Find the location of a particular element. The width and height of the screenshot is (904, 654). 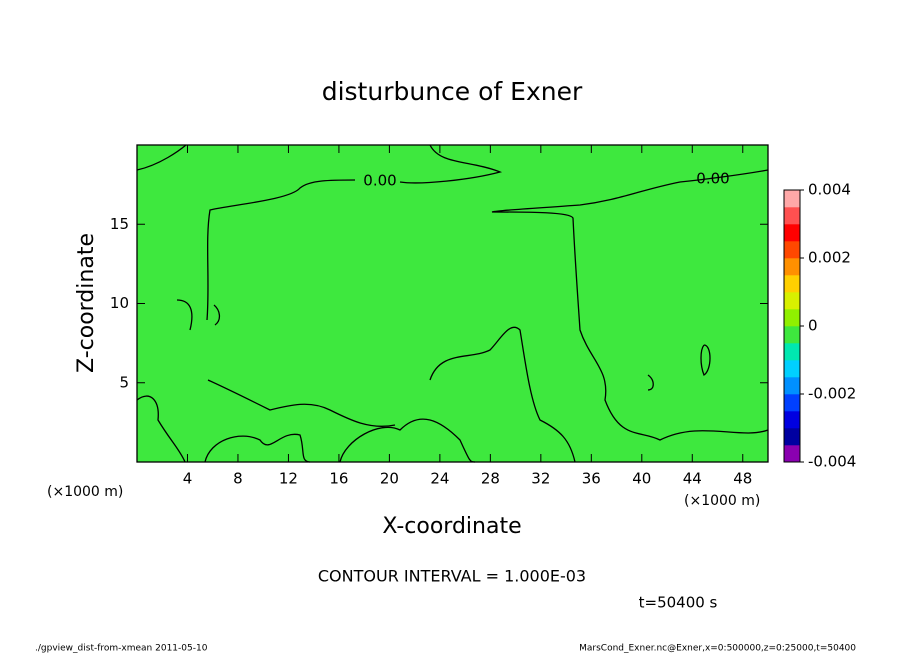

chart-title: disturbunce of Exner is located at coordinates (452, 91).